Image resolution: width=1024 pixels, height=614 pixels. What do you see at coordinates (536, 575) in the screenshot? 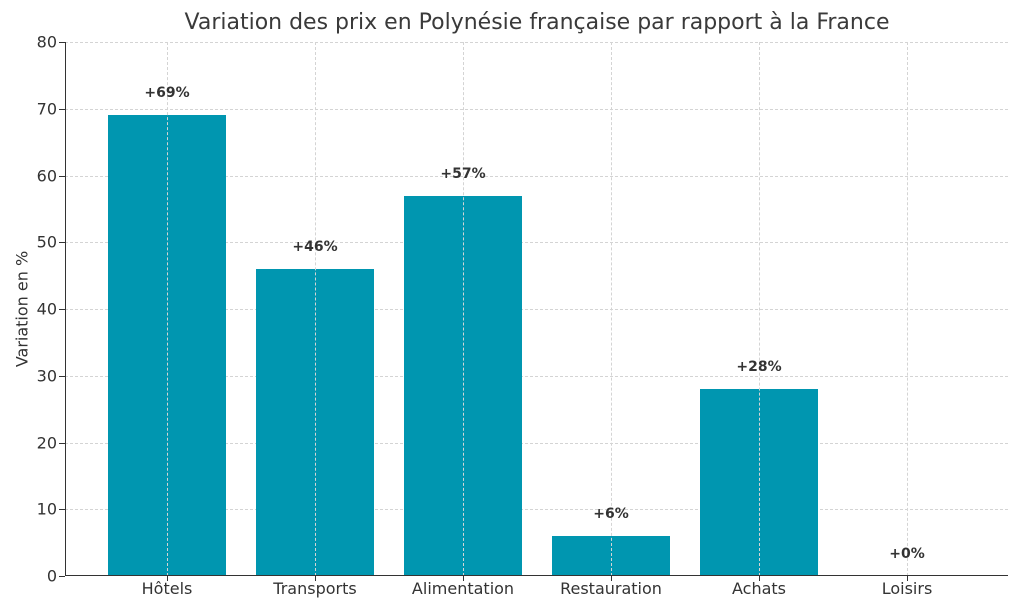
I see `x-axis` at bounding box center [536, 575].